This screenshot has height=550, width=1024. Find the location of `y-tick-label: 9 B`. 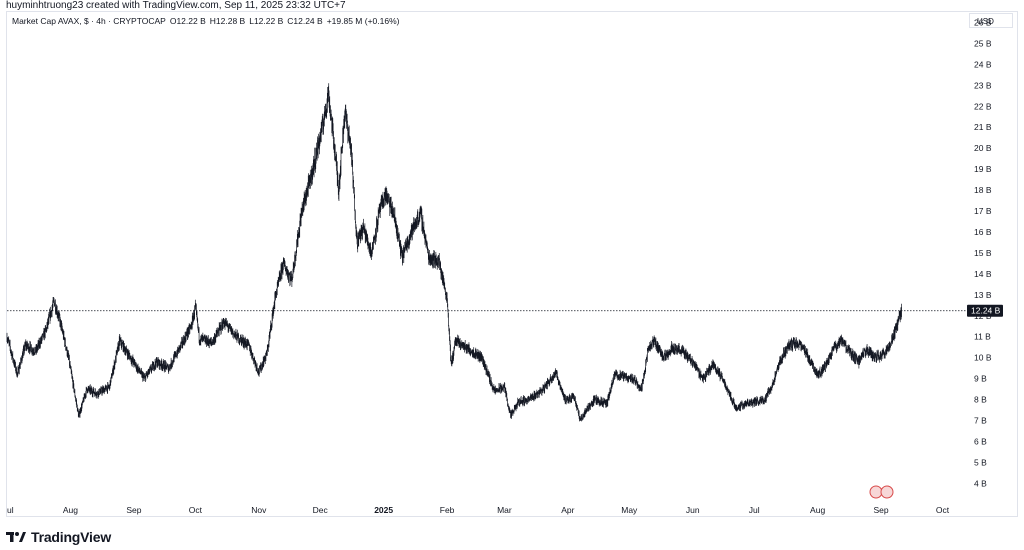

y-tick-label: 9 B is located at coordinates (980, 379).